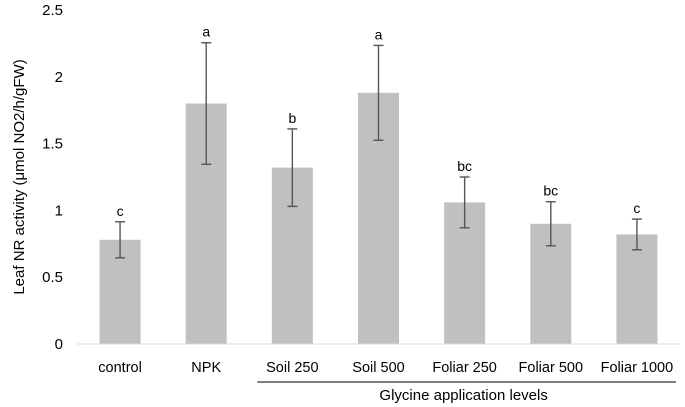 The height and width of the screenshot is (407, 685). Describe the element at coordinates (292, 368) in the screenshot. I see `x-tick-label: Soil 250` at that location.